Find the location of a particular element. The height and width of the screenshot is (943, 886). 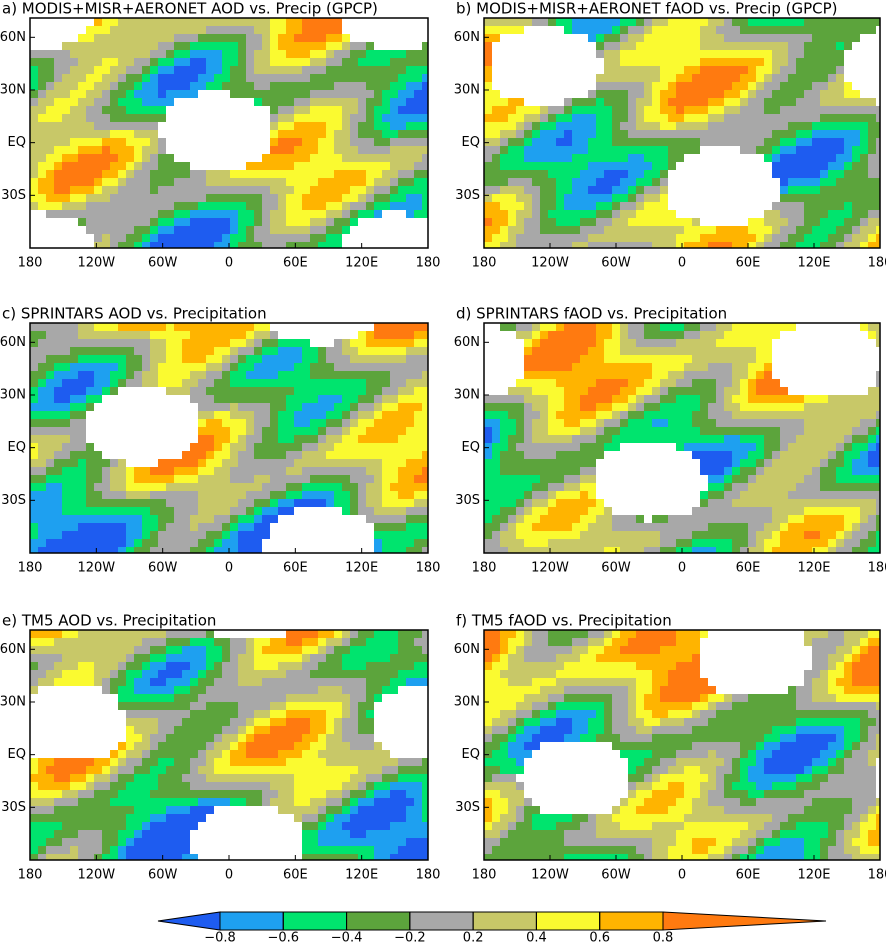

y-tick-label: 60N is located at coordinates (467, 37).